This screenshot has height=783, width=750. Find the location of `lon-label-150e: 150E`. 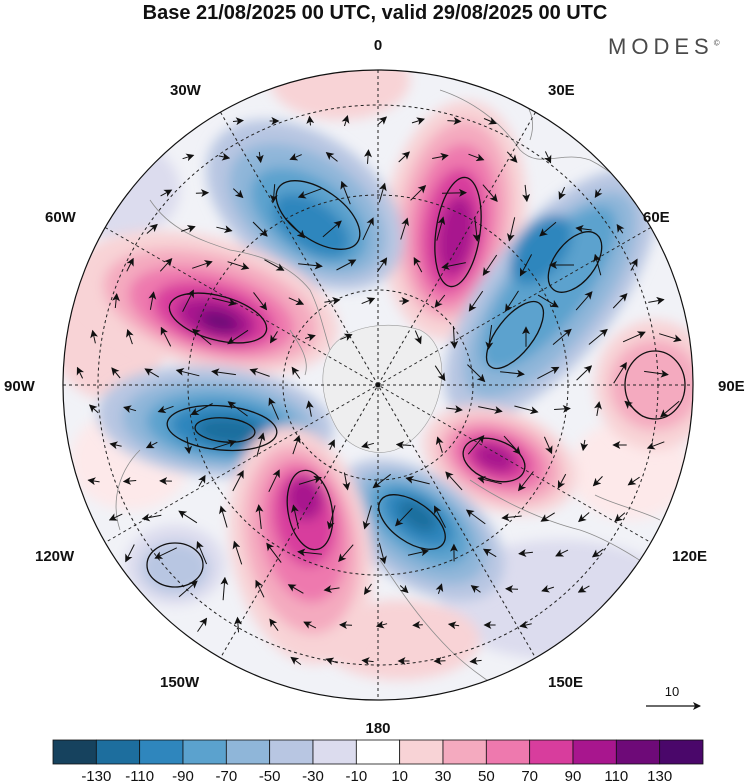

lon-label-150e: 150E is located at coordinates (565, 682).